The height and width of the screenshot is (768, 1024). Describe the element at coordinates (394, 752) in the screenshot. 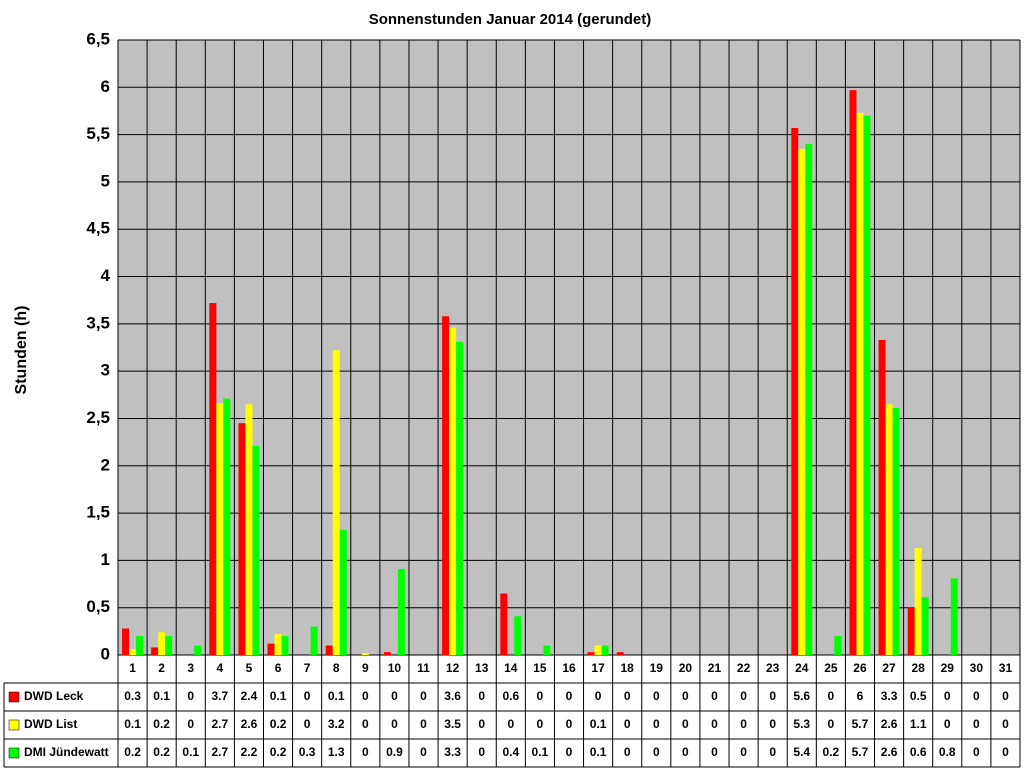

I see `table-value: 0.9` at that location.